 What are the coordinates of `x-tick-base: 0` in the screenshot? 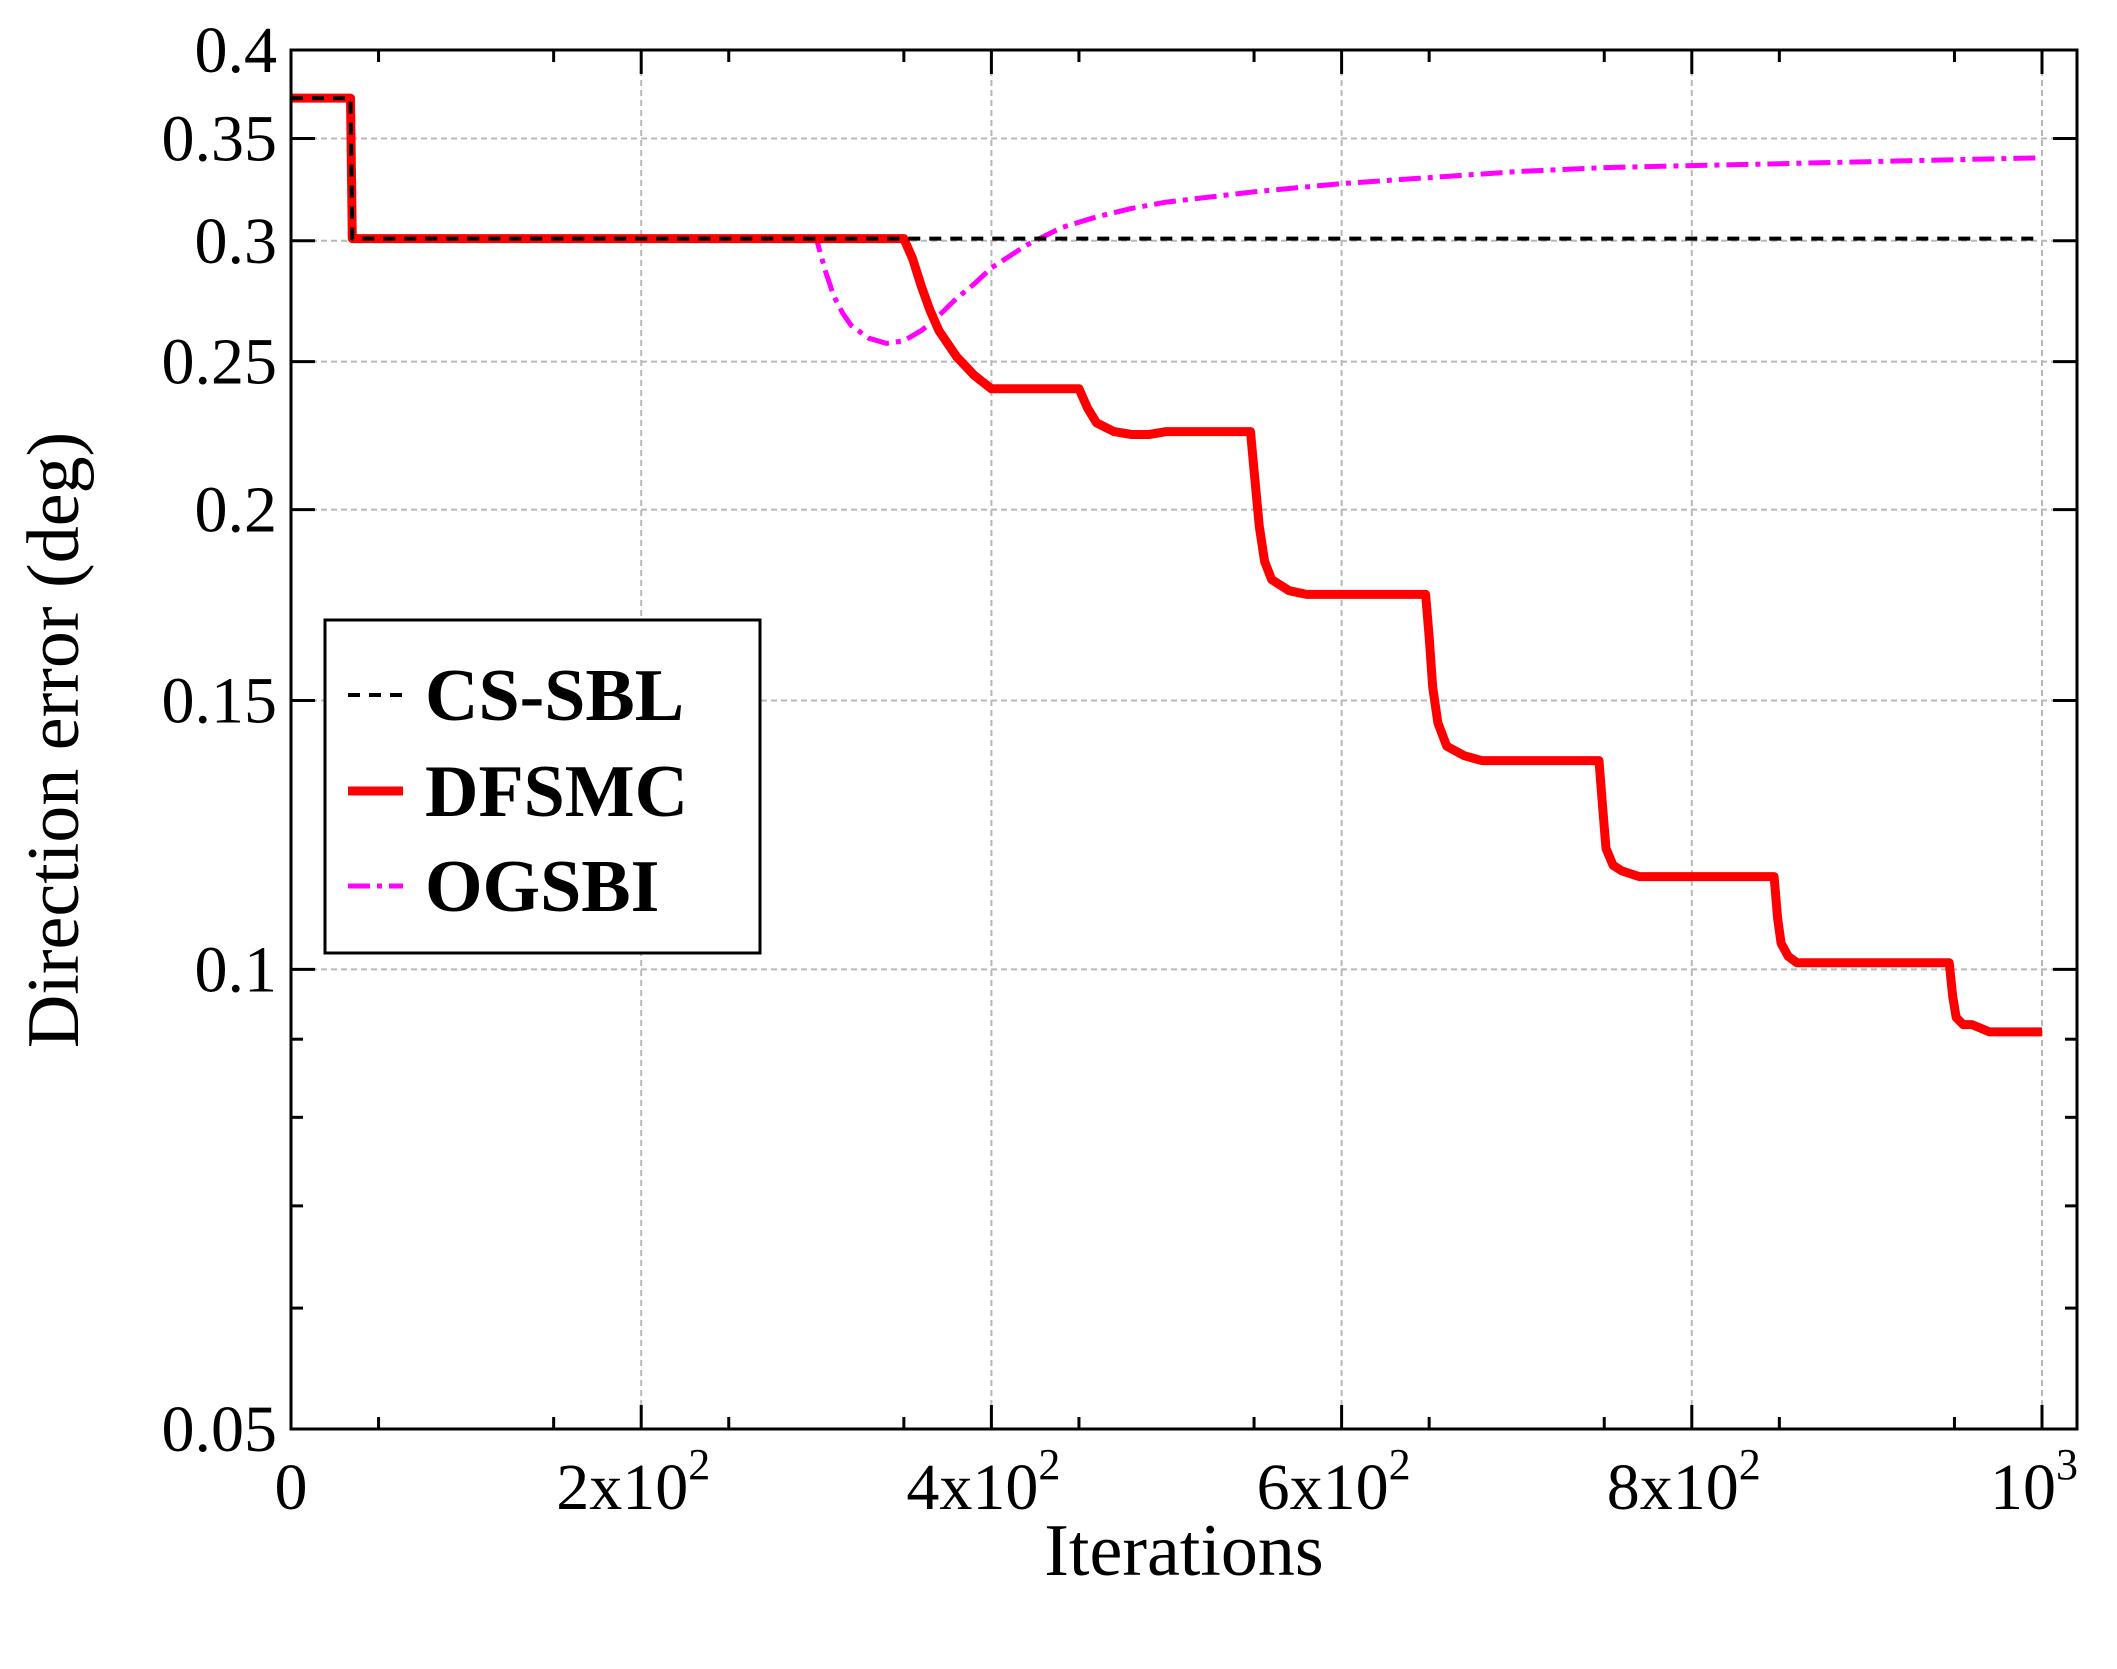 It's located at (291, 1487).